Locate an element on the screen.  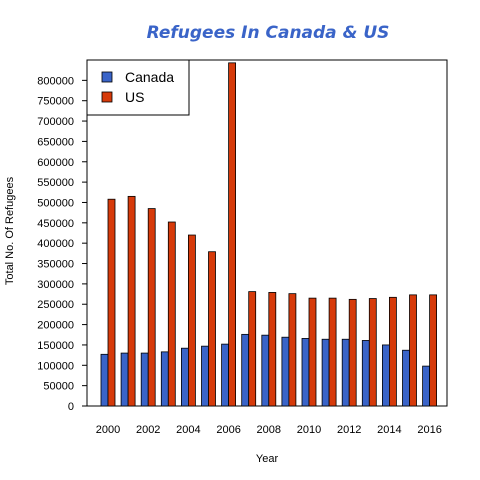
y-tick-label: 750000 is located at coordinates (55, 102).